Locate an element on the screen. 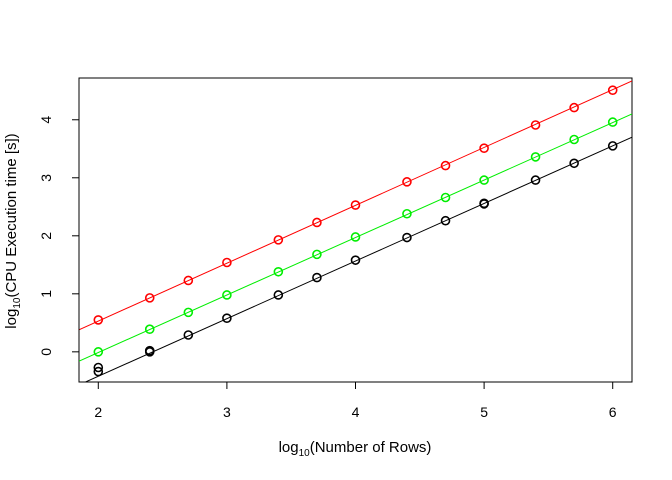 This screenshot has width=672, height=480. x-axis: 2 3 4 5 6 is located at coordinates (355, 400).